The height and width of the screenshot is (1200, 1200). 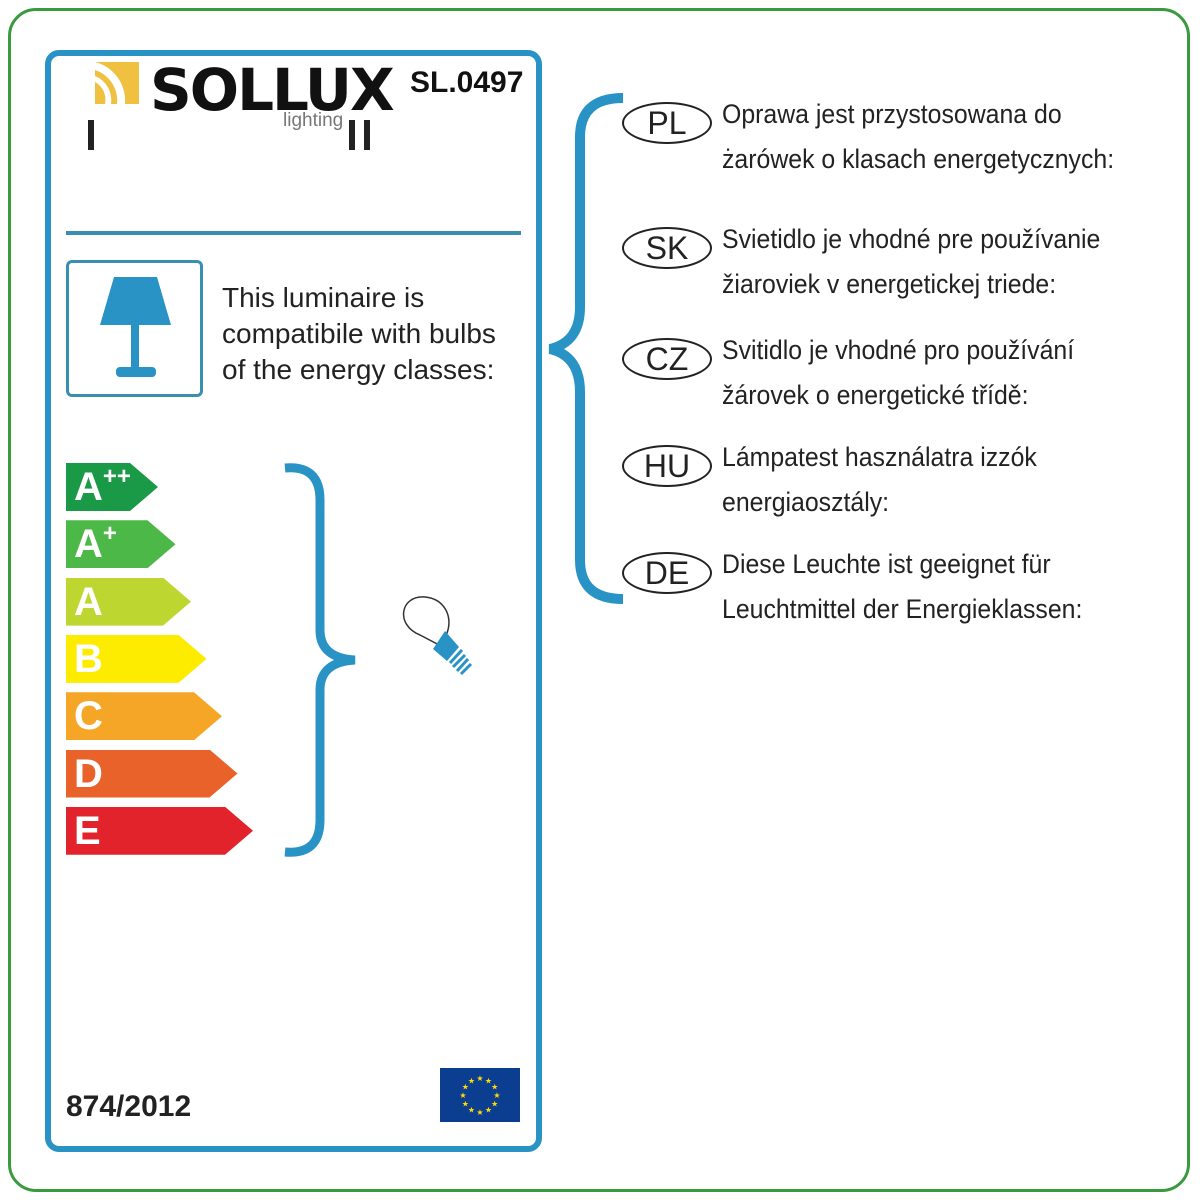 What do you see at coordinates (879, 457) in the screenshot?
I see `text-line: Lámpatest használatra izzók` at bounding box center [879, 457].